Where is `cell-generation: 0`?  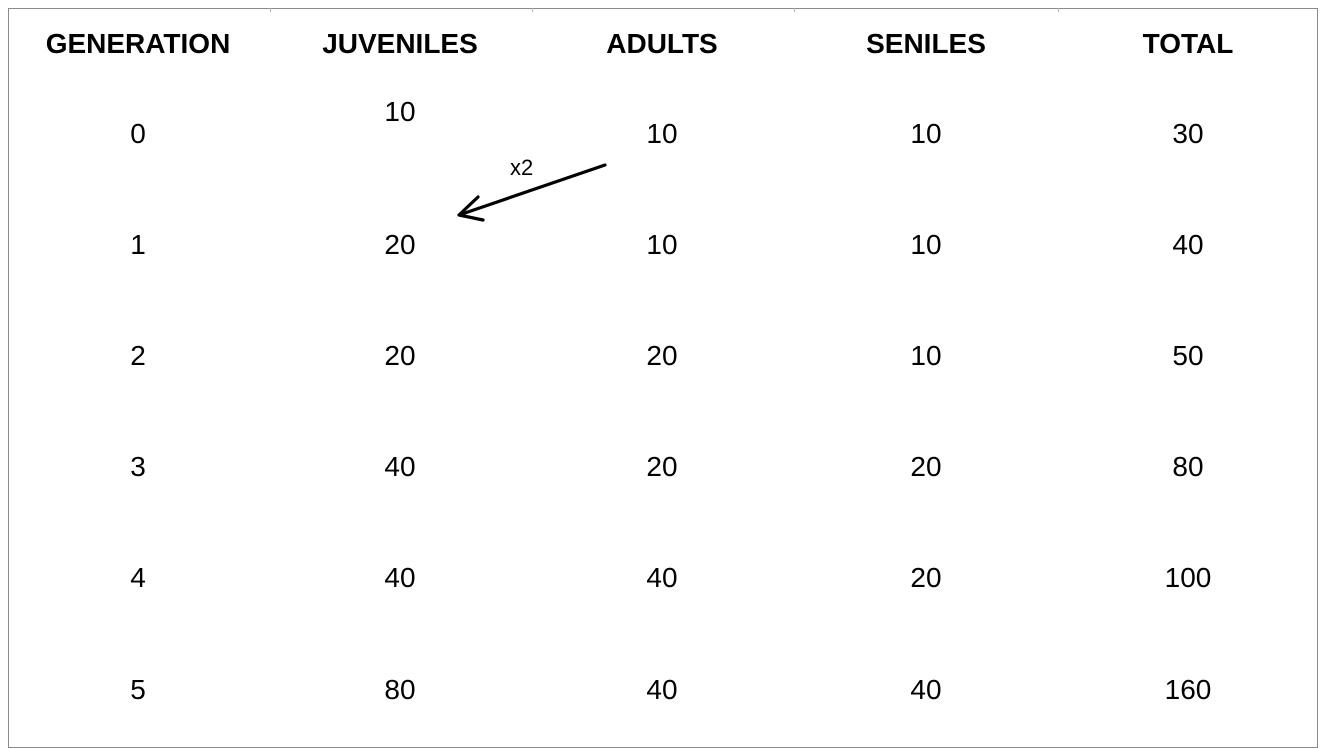
cell-generation: 0 is located at coordinates (138, 133).